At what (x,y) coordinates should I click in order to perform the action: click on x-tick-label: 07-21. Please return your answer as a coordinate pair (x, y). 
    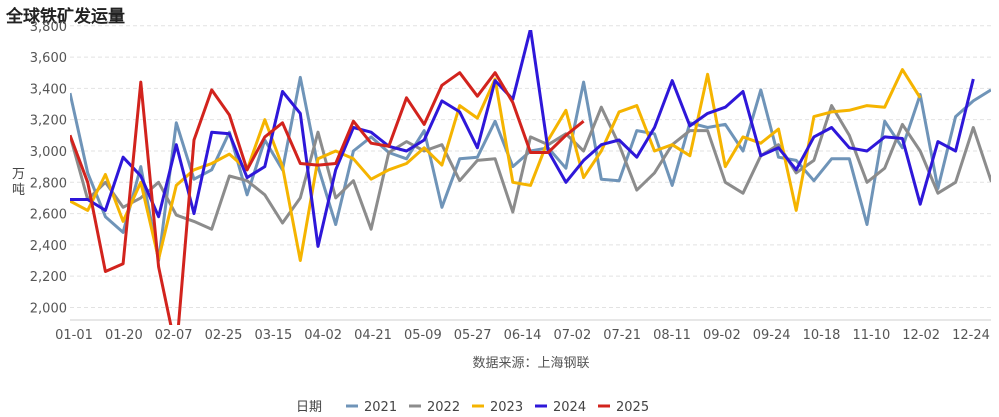
    Looking at the image, I should click on (622, 335).